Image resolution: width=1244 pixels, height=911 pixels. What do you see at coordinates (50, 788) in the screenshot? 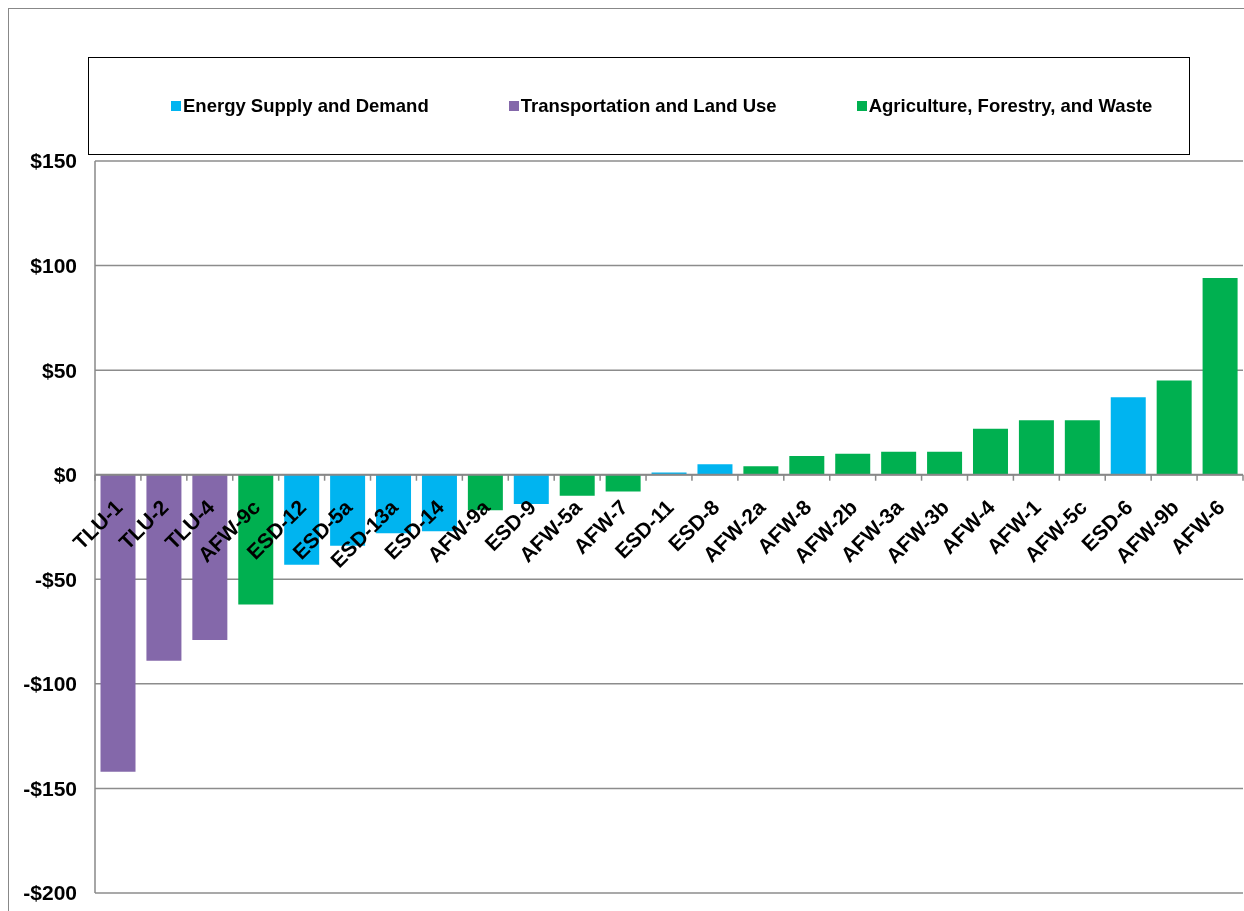
I see `y-tick-label: -$150` at bounding box center [50, 788].